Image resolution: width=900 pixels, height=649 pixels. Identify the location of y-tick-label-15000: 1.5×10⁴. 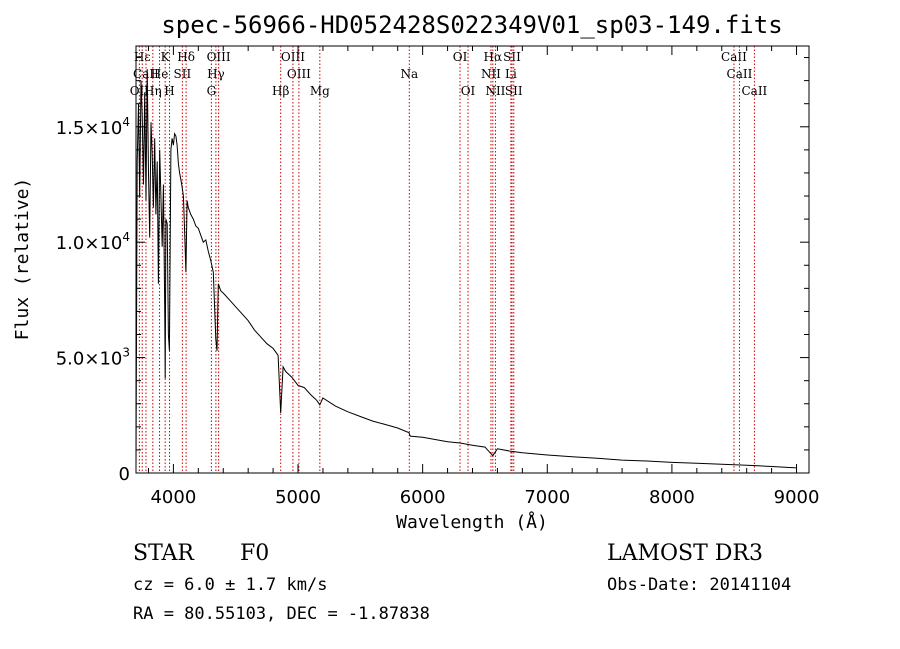
(93, 127).